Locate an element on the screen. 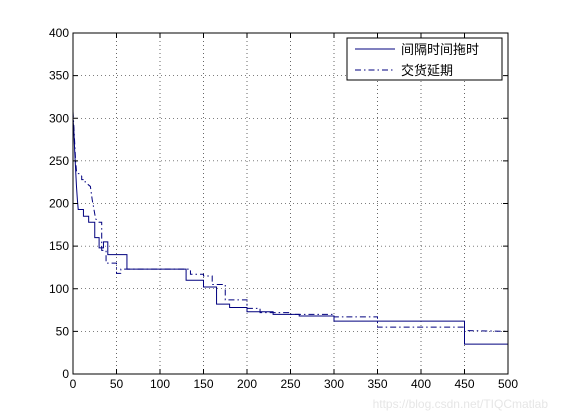 Image resolution: width=561 pixels, height=420 pixels. legend-box is located at coordinates (424, 59).